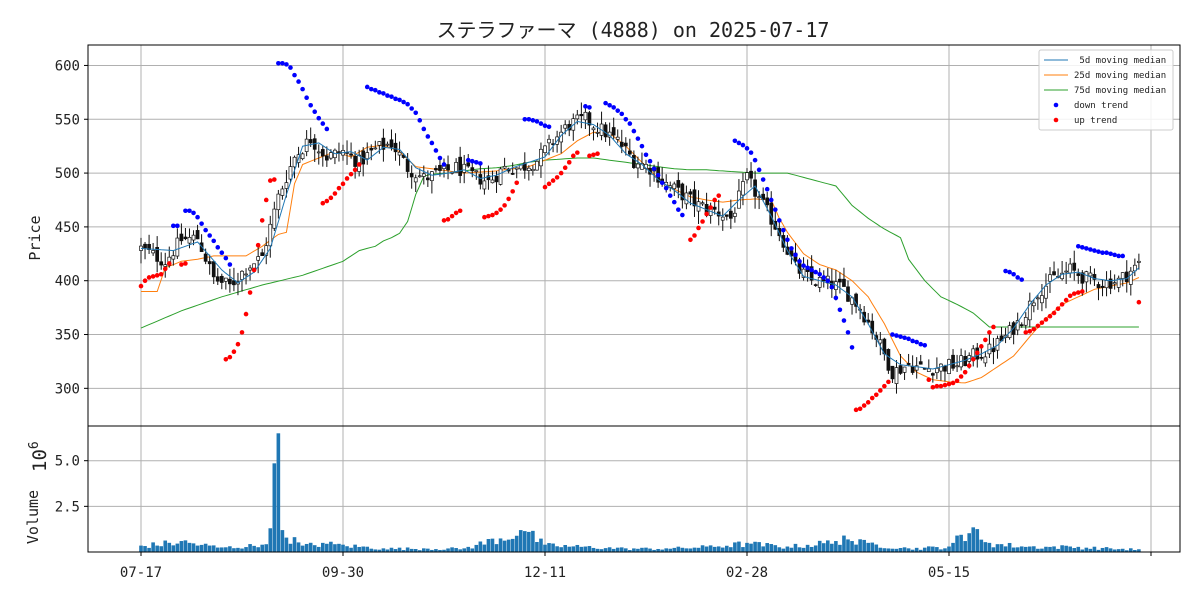 Image resolution: width=1200 pixels, height=600 pixels. What do you see at coordinates (1095, 121) in the screenshot?
I see `legend-label-up-trend: up trend` at bounding box center [1095, 121].